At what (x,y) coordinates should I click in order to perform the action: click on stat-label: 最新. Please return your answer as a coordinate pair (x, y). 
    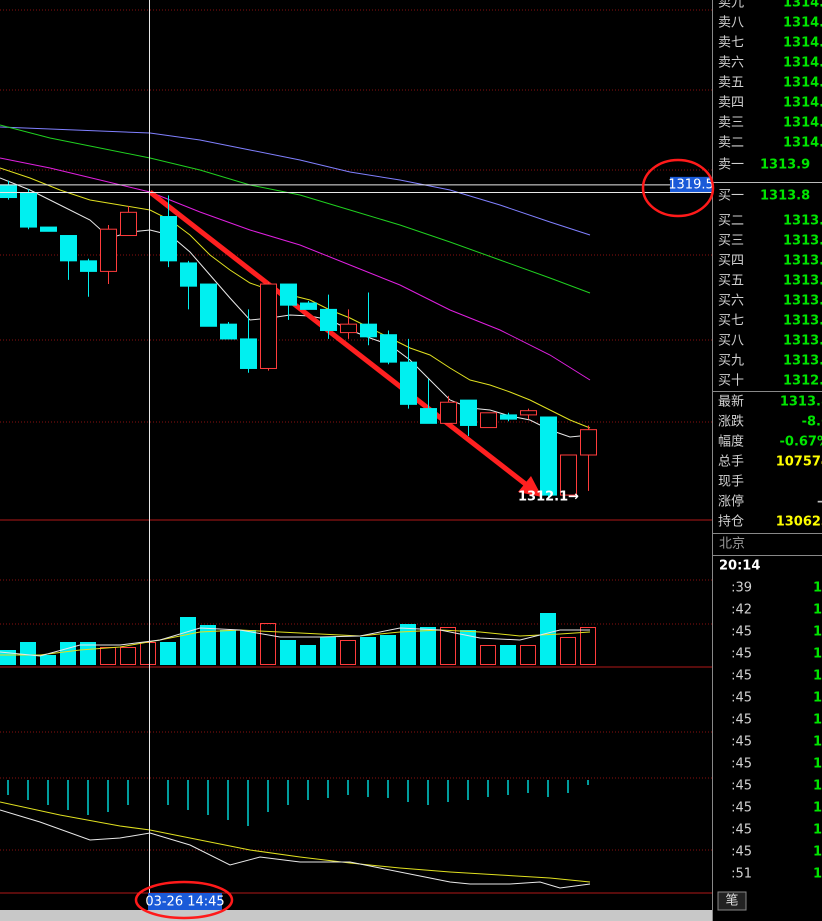
    Looking at the image, I should click on (731, 402).